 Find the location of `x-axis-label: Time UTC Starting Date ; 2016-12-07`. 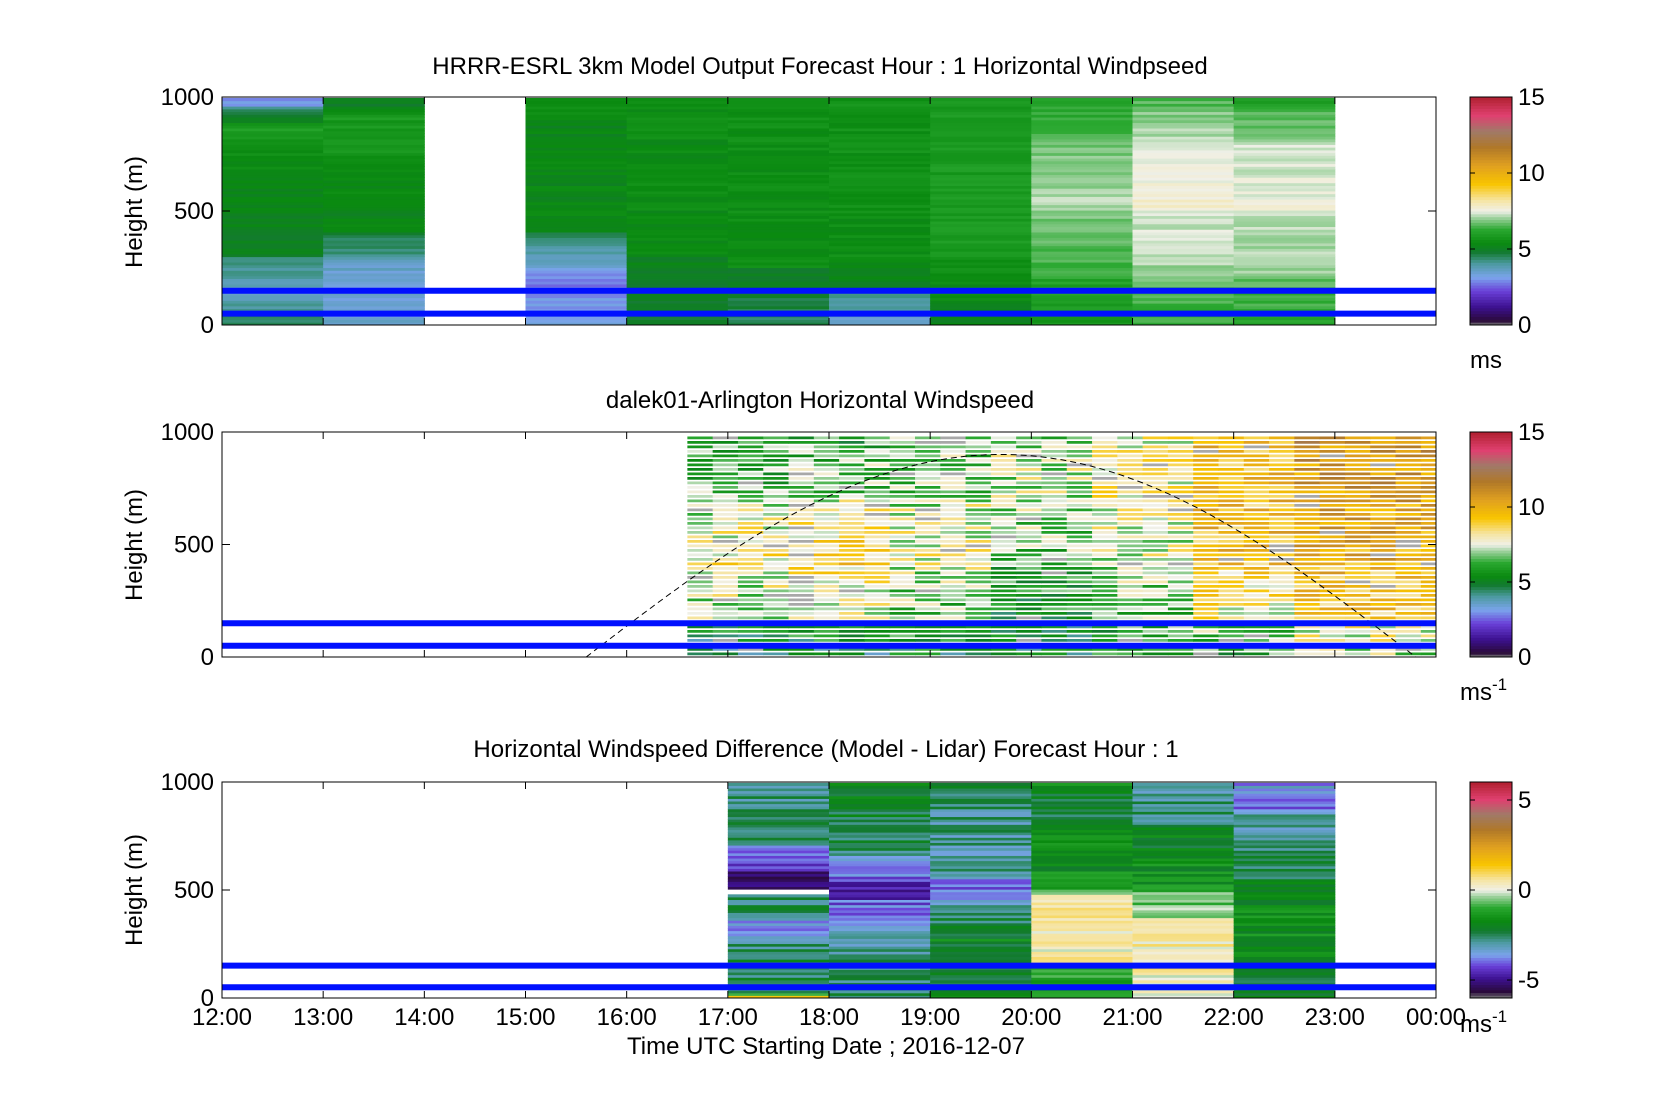

x-axis-label: Time UTC Starting Date ; 2016-12-07 is located at coordinates (826, 1046).